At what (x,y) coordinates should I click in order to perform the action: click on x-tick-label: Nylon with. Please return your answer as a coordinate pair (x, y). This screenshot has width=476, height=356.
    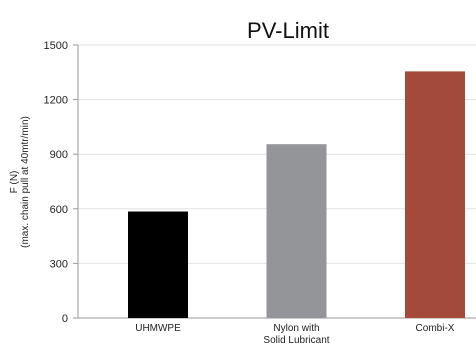
    Looking at the image, I should click on (296, 328).